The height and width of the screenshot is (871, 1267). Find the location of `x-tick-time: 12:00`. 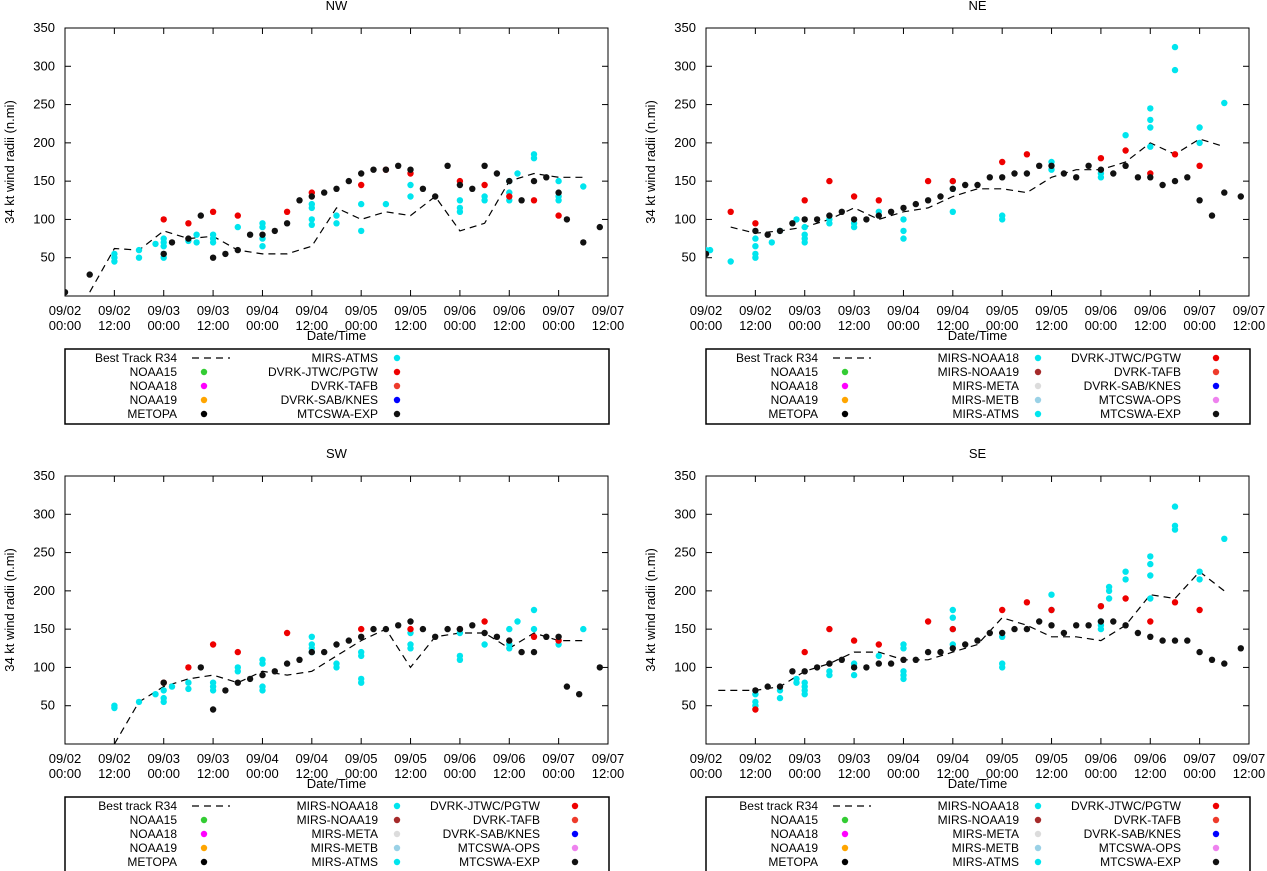

x-tick-time: 12:00 is located at coordinates (213, 773).